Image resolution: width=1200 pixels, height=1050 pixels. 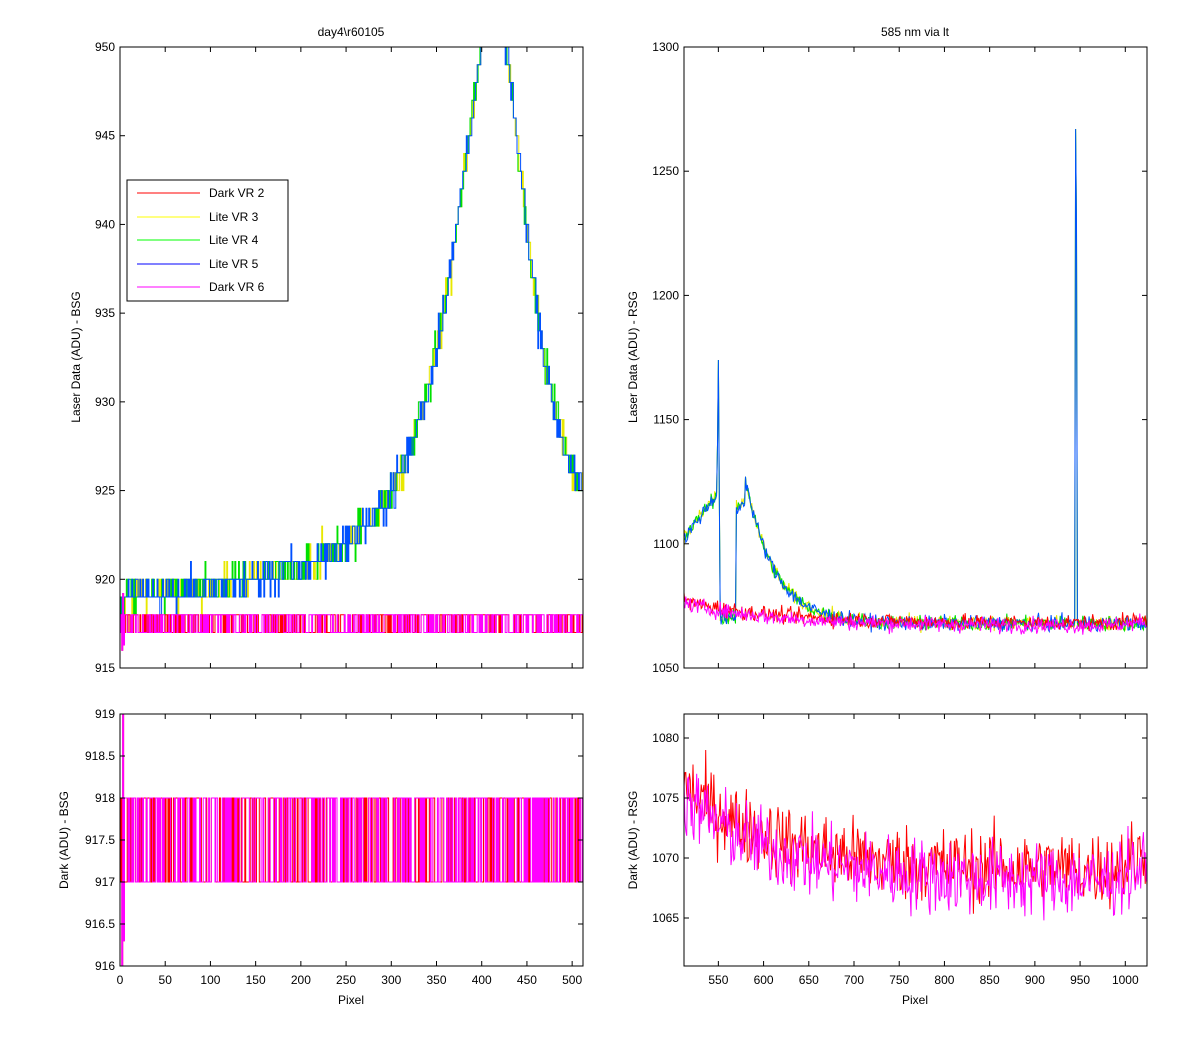 What do you see at coordinates (201, 287) in the screenshot?
I see `legend-entry: Dark VR 6` at bounding box center [201, 287].